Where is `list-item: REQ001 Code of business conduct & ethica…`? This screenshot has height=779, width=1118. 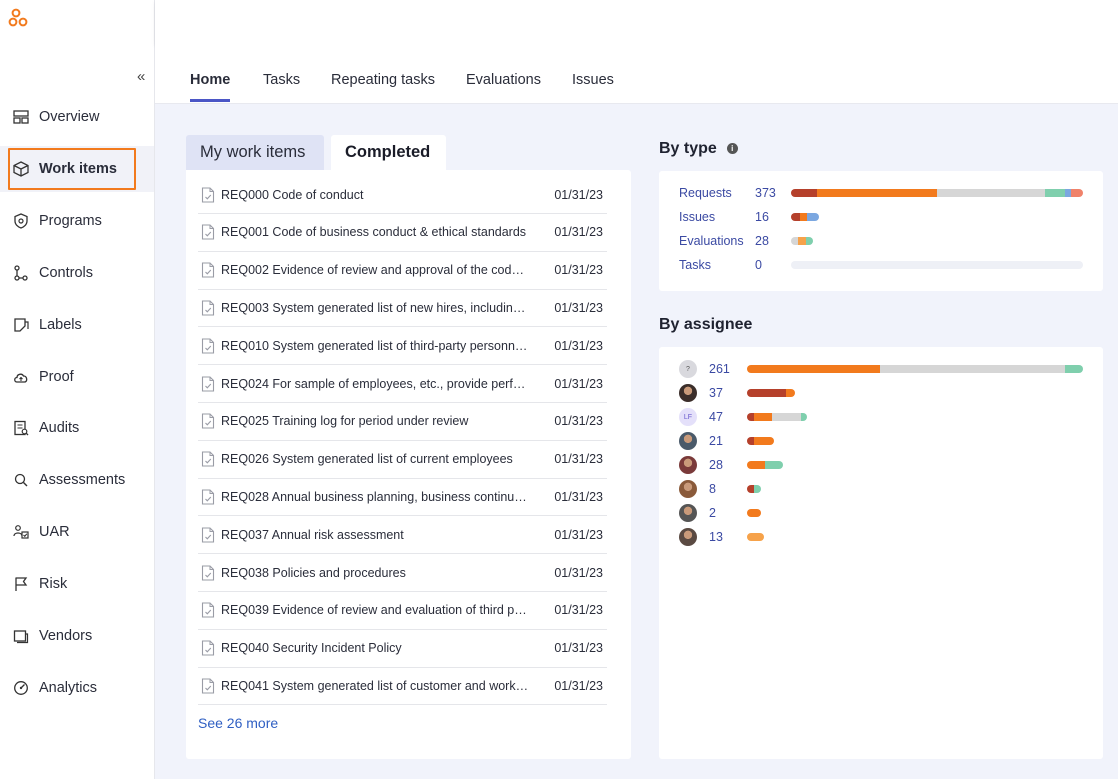
list-item: REQ001 Code of business conduct & ethica… is located at coordinates (402, 233).